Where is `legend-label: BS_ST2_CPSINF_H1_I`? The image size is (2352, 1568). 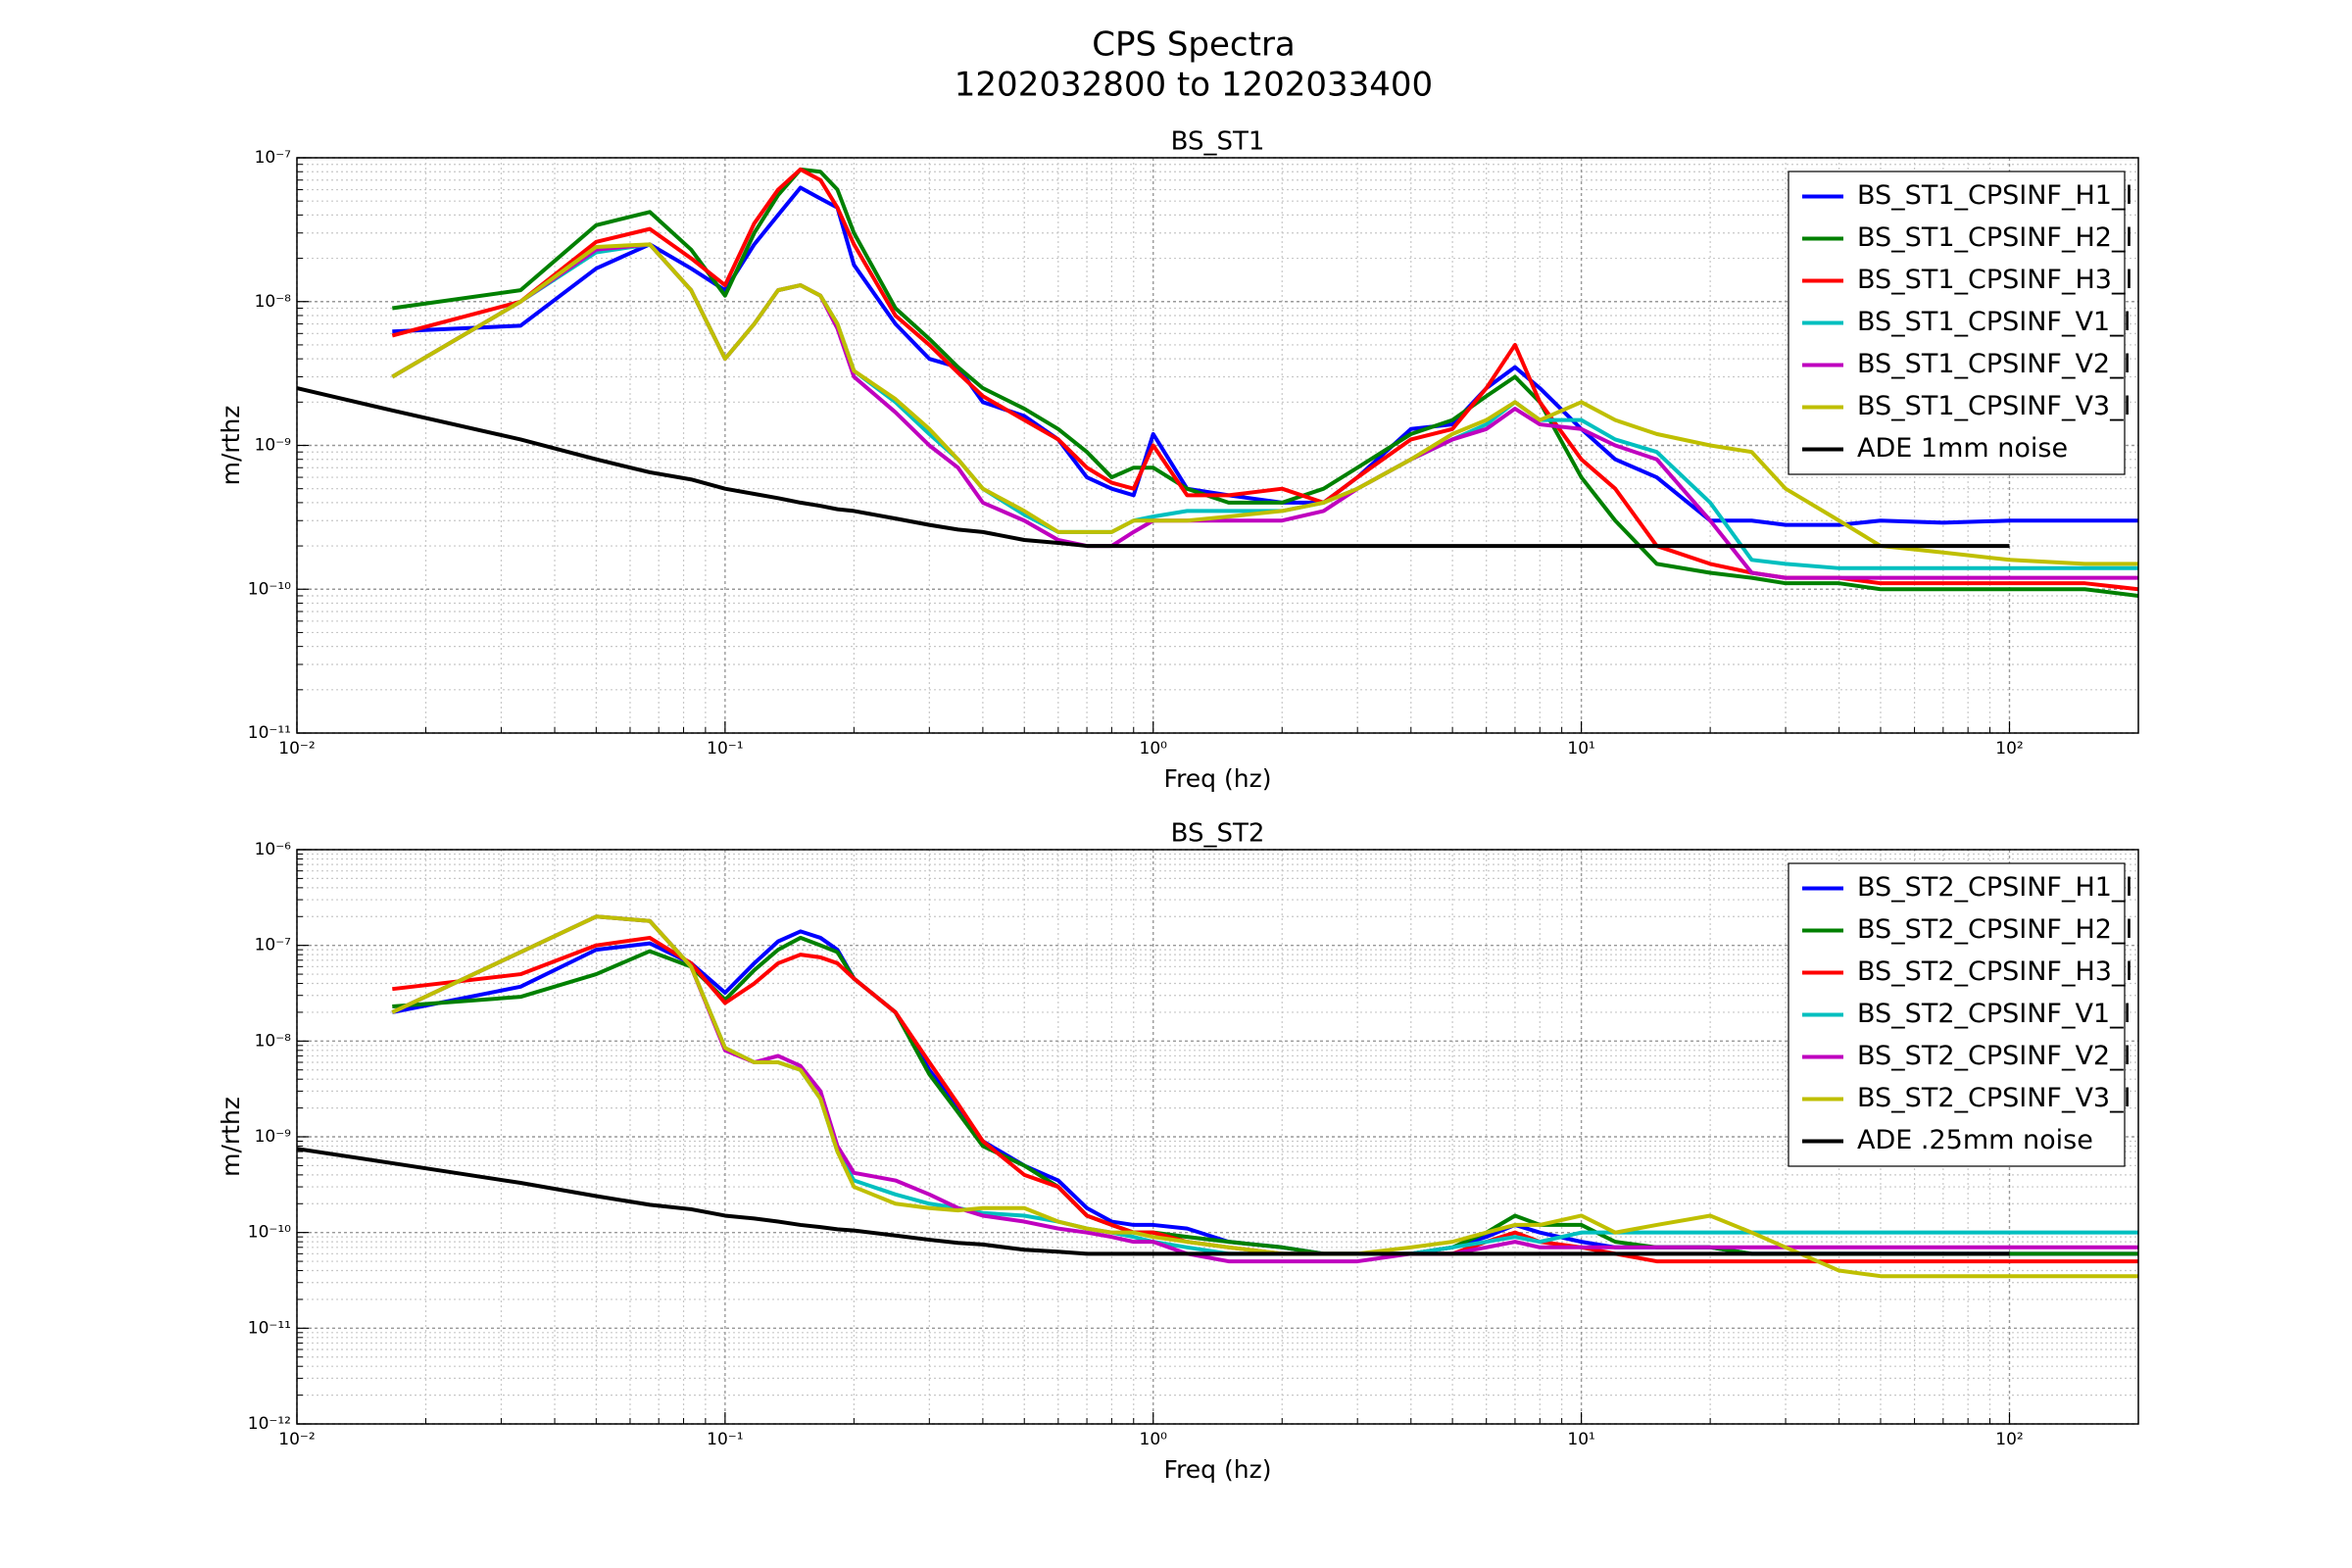
legend-label: BS_ST2_CPSINF_H1_I is located at coordinates (1994, 887).